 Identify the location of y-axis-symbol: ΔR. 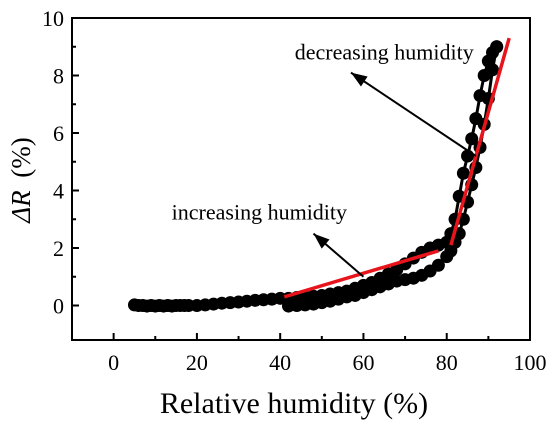
(21, 207).